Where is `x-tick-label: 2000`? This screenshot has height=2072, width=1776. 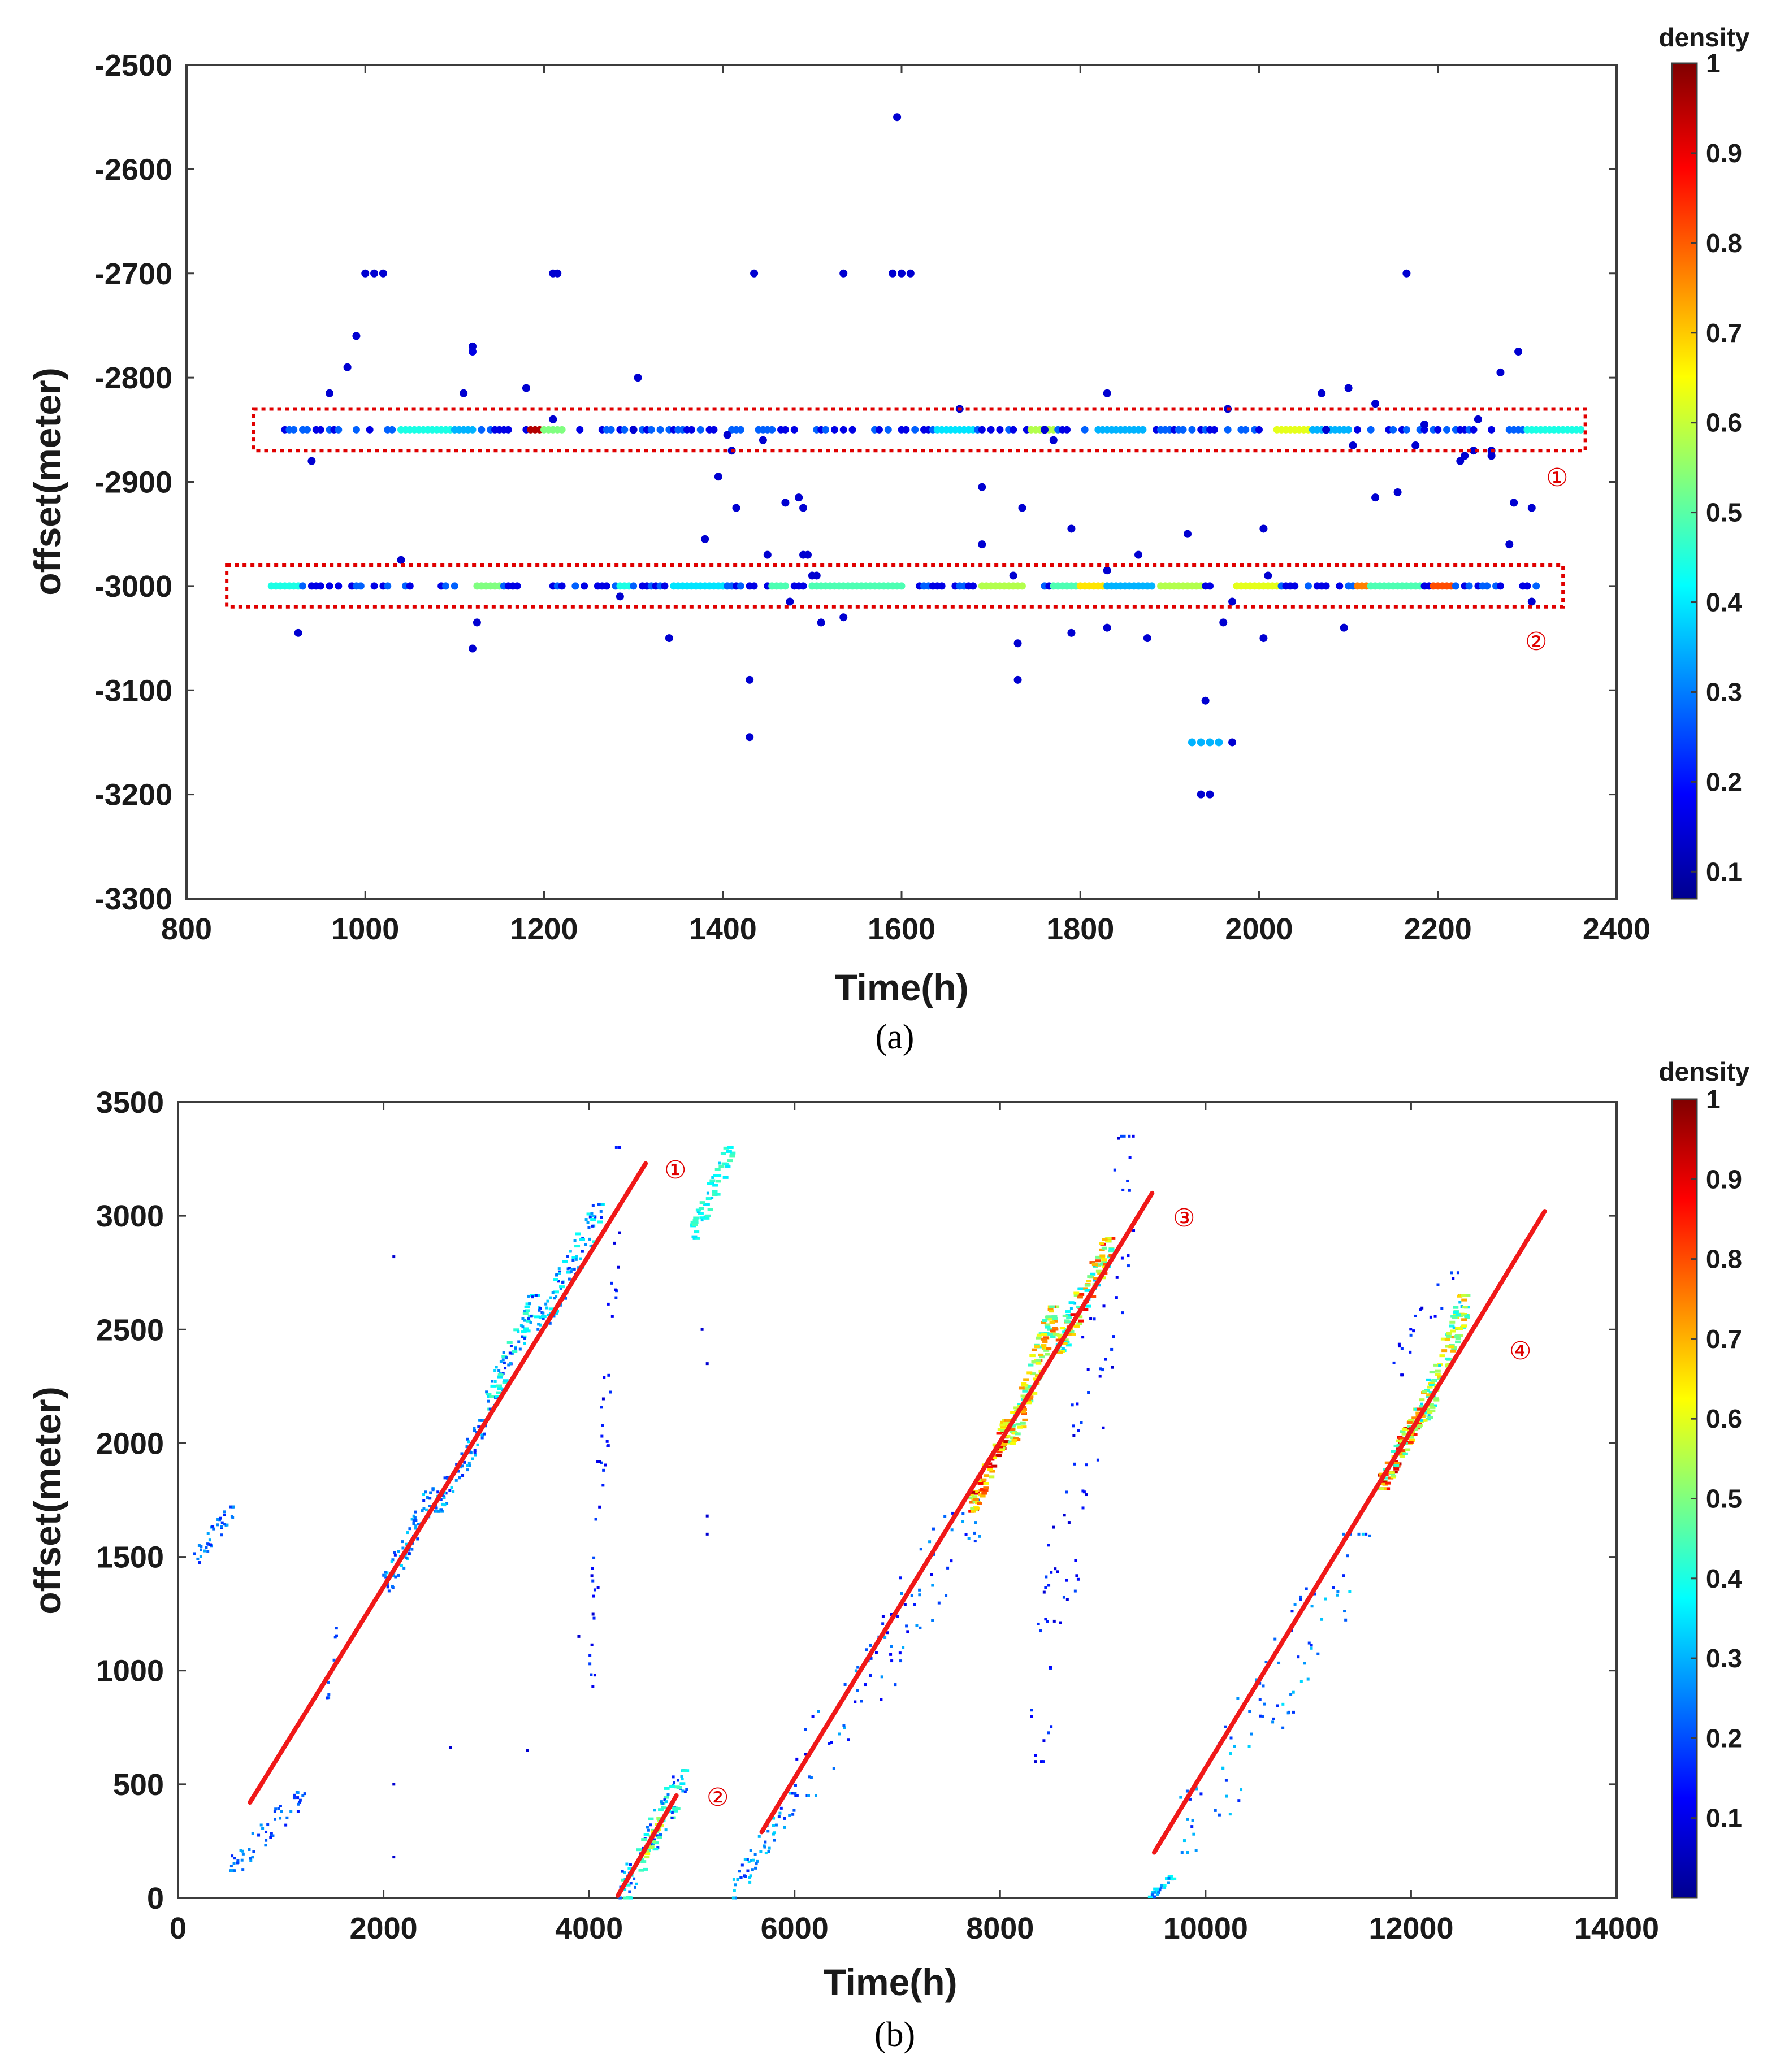 x-tick-label: 2000 is located at coordinates (384, 1928).